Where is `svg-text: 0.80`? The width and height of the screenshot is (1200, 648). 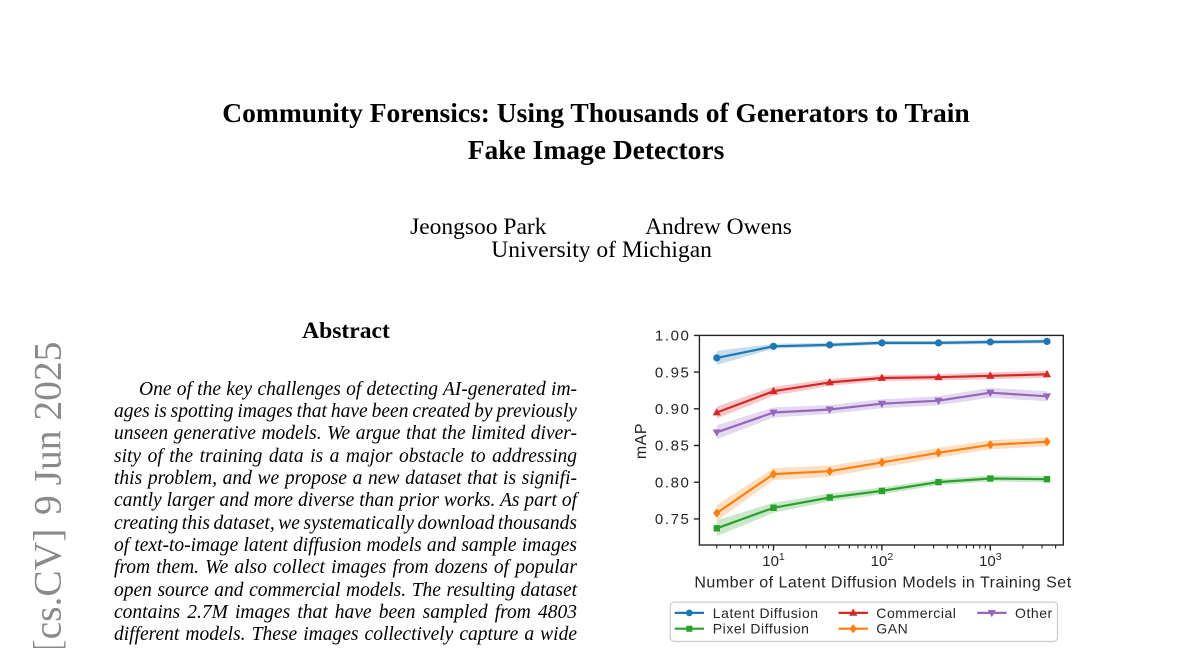 svg-text: 0.80 is located at coordinates (673, 482).